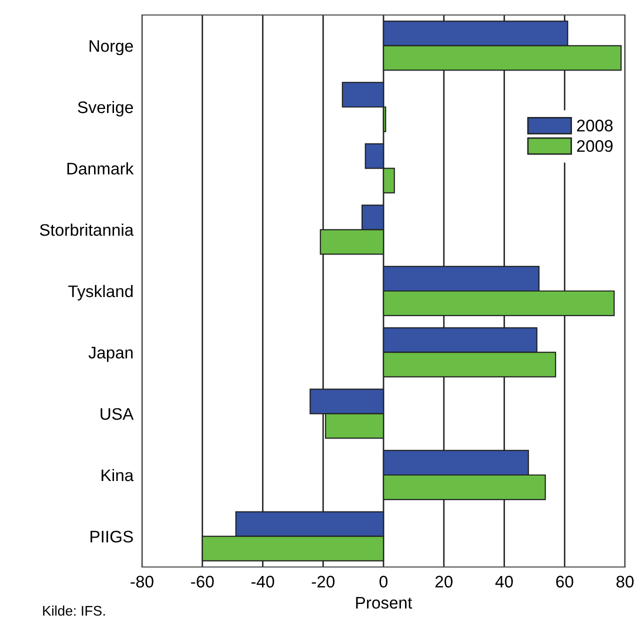 The image size is (639, 621). I want to click on y-tick-label: USA, so click(117, 414).